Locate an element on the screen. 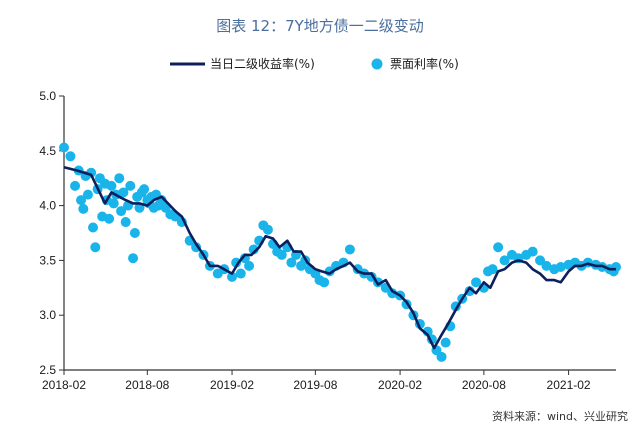  legend-line-label: 当日二级收益率(%) is located at coordinates (262, 63).